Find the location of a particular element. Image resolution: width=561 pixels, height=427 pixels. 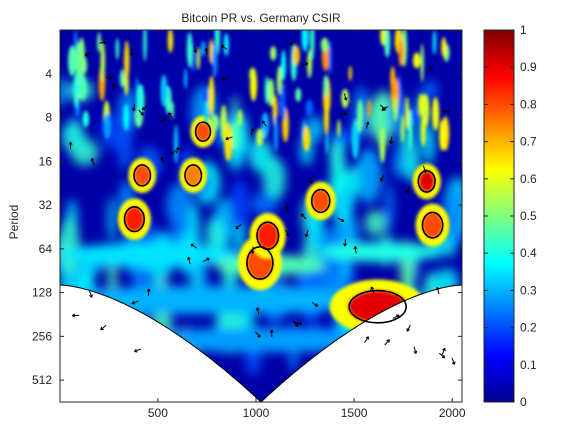

colorbar: 0 0.1 0.2 0.3 0.4 0.5 0.6 0.7 0.8 0.9 1 is located at coordinates (510, 216).